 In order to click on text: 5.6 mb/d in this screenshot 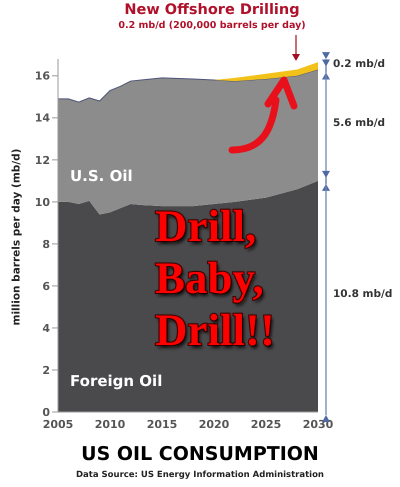, I will do `click(359, 123)`.